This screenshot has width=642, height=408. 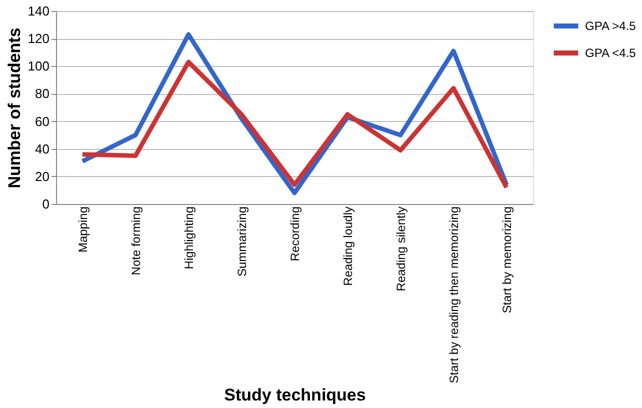 I want to click on x-tick-label: Start by reading then memorizing, so click(x=454, y=295).